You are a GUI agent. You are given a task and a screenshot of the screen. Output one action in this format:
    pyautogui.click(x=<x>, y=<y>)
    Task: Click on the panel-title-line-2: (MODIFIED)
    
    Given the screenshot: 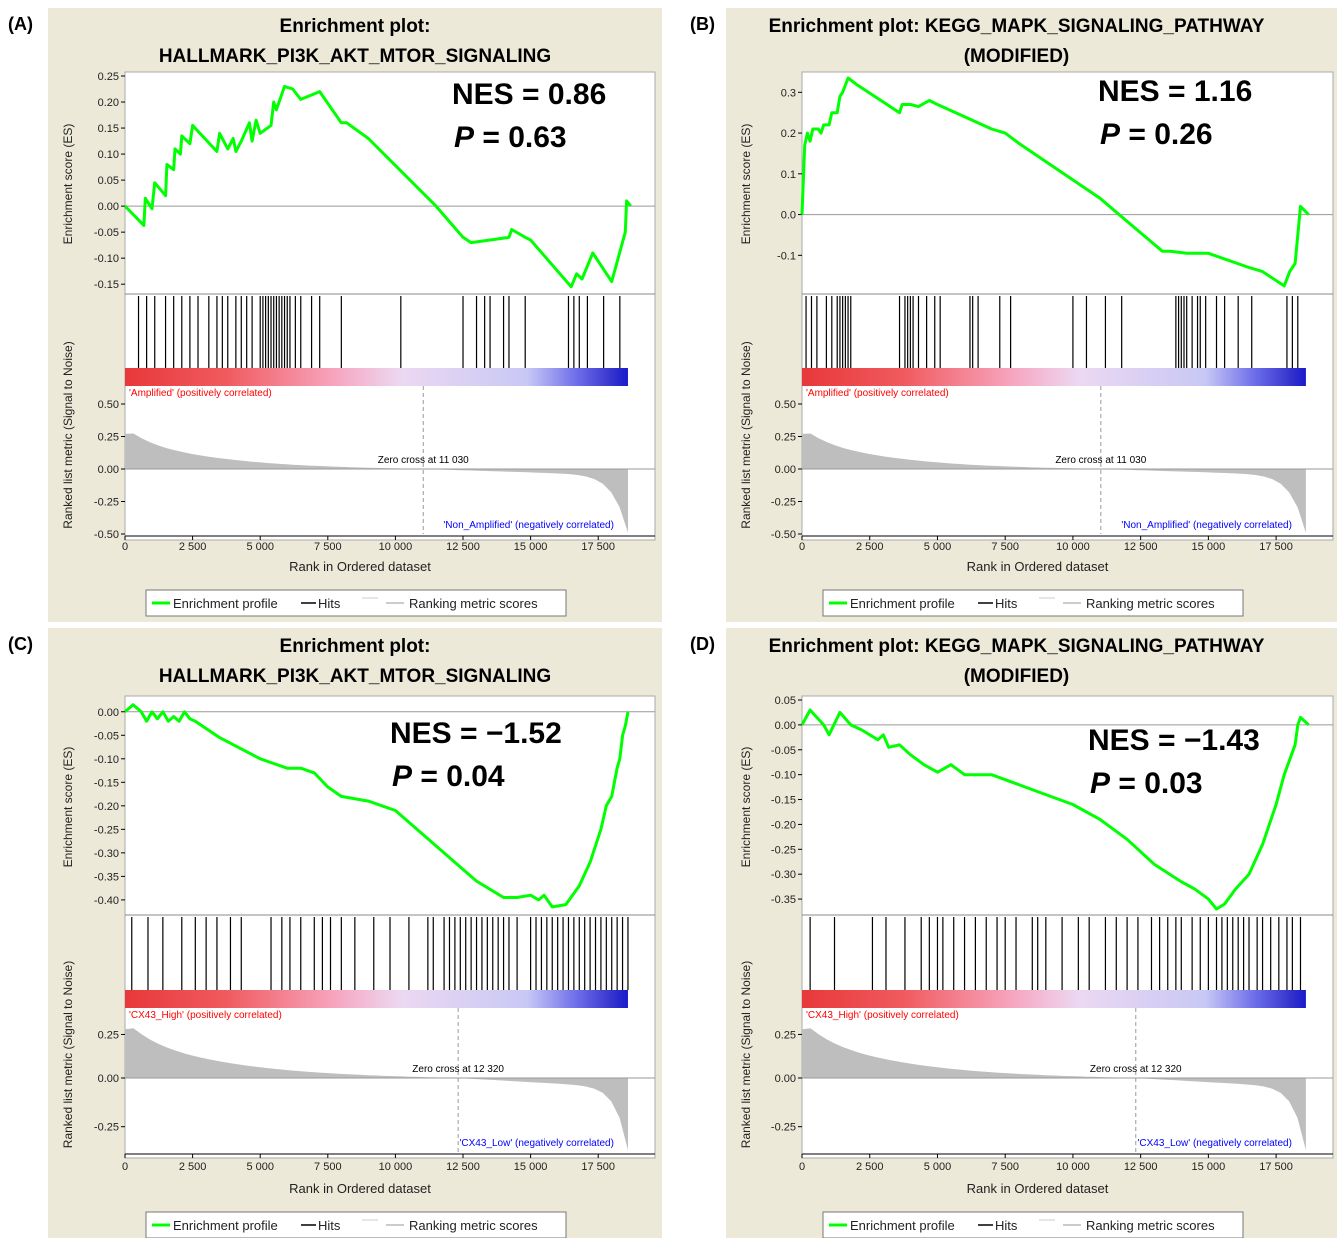 What is the action you would take?
    pyautogui.click(x=1017, y=56)
    